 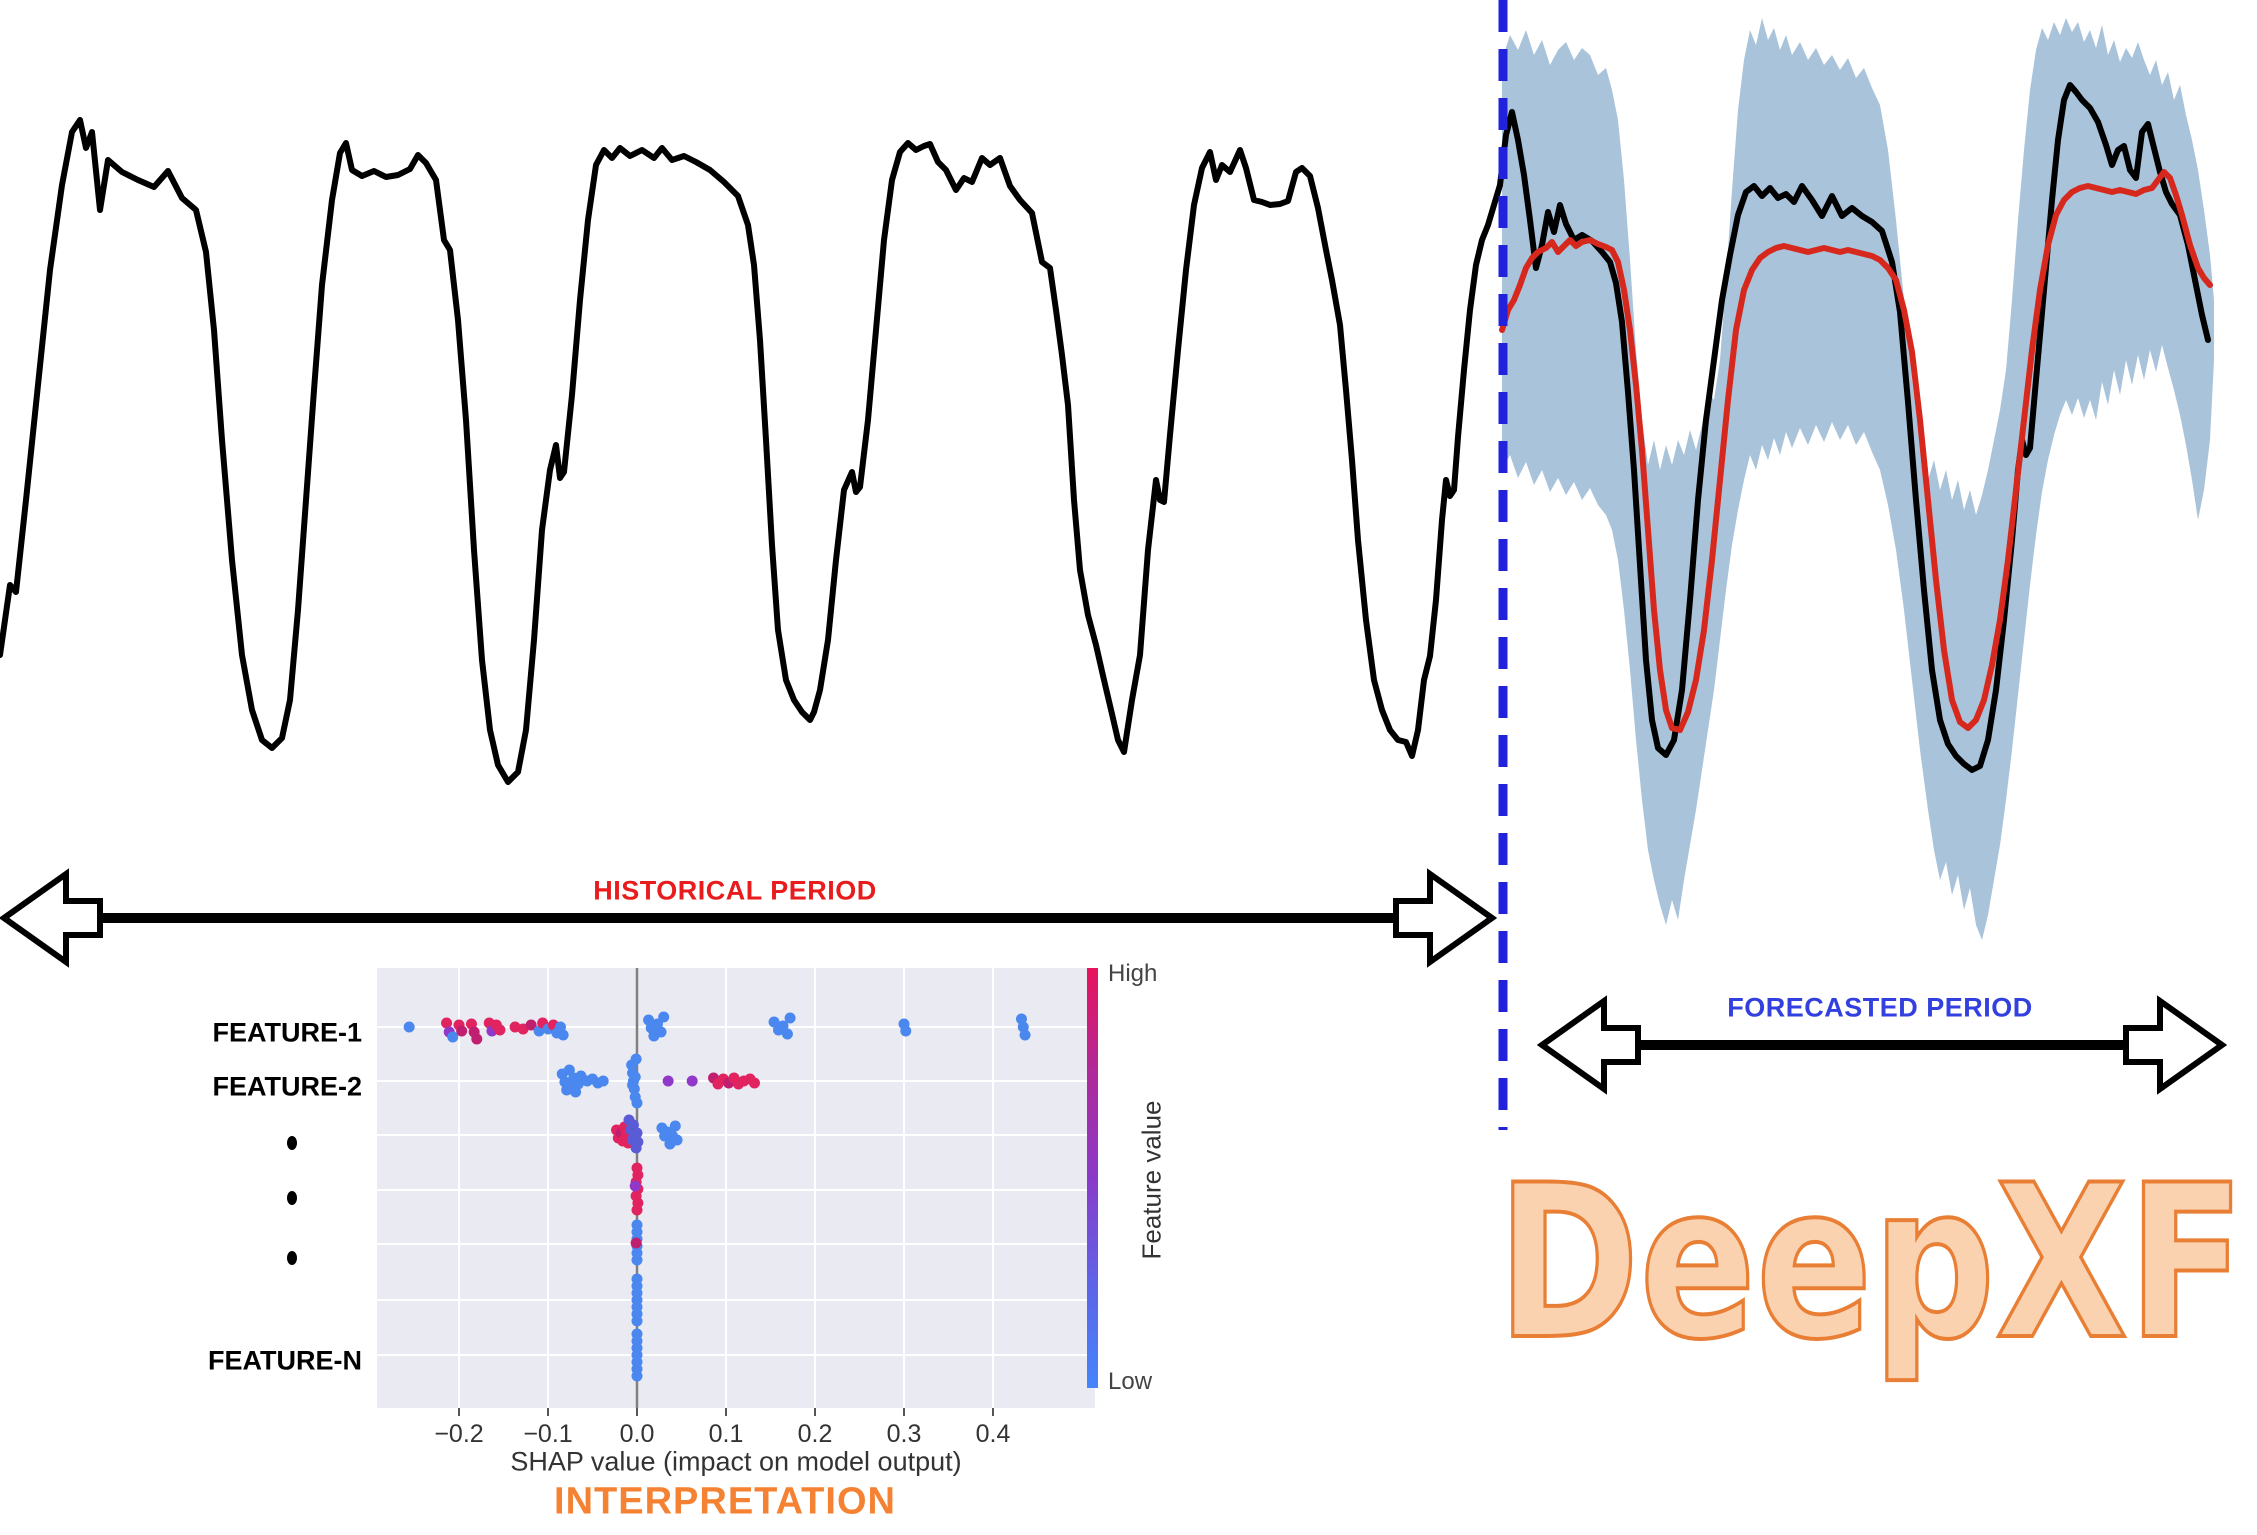 I want to click on deepxf-logo: DeepXF, so click(x=1871, y=1262).